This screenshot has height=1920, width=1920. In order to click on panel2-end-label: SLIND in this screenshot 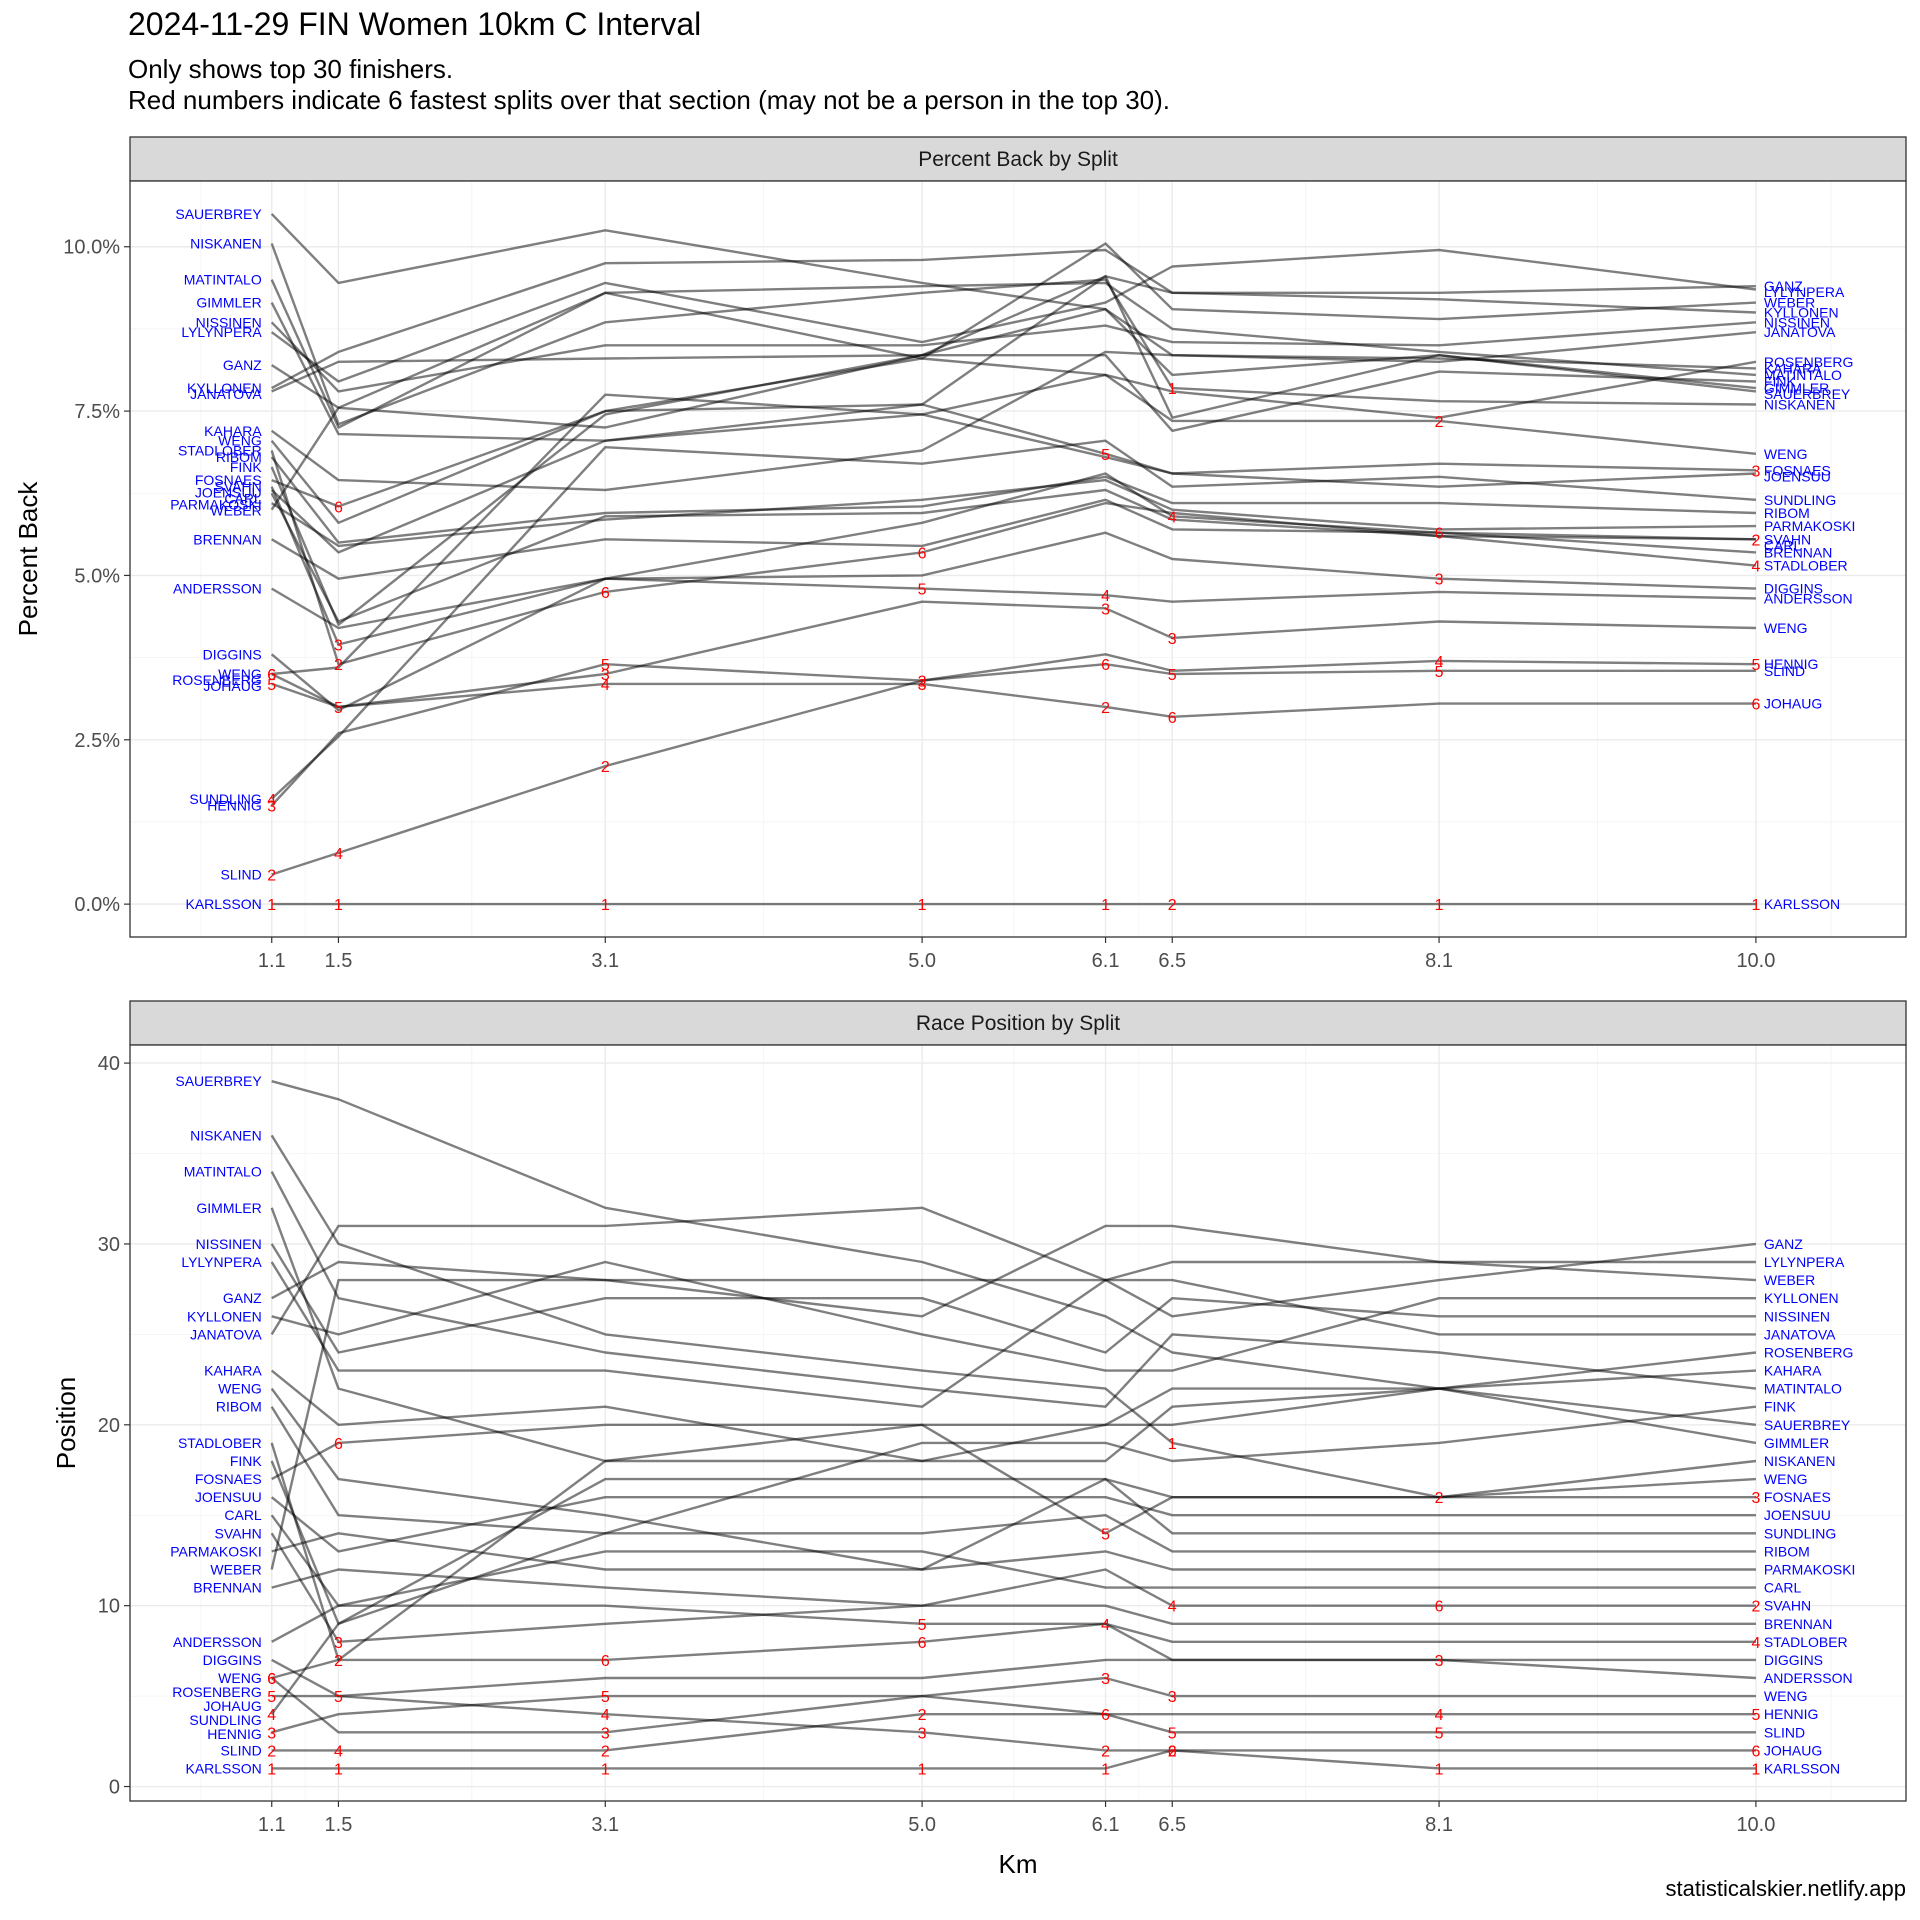, I will do `click(1784, 1732)`.